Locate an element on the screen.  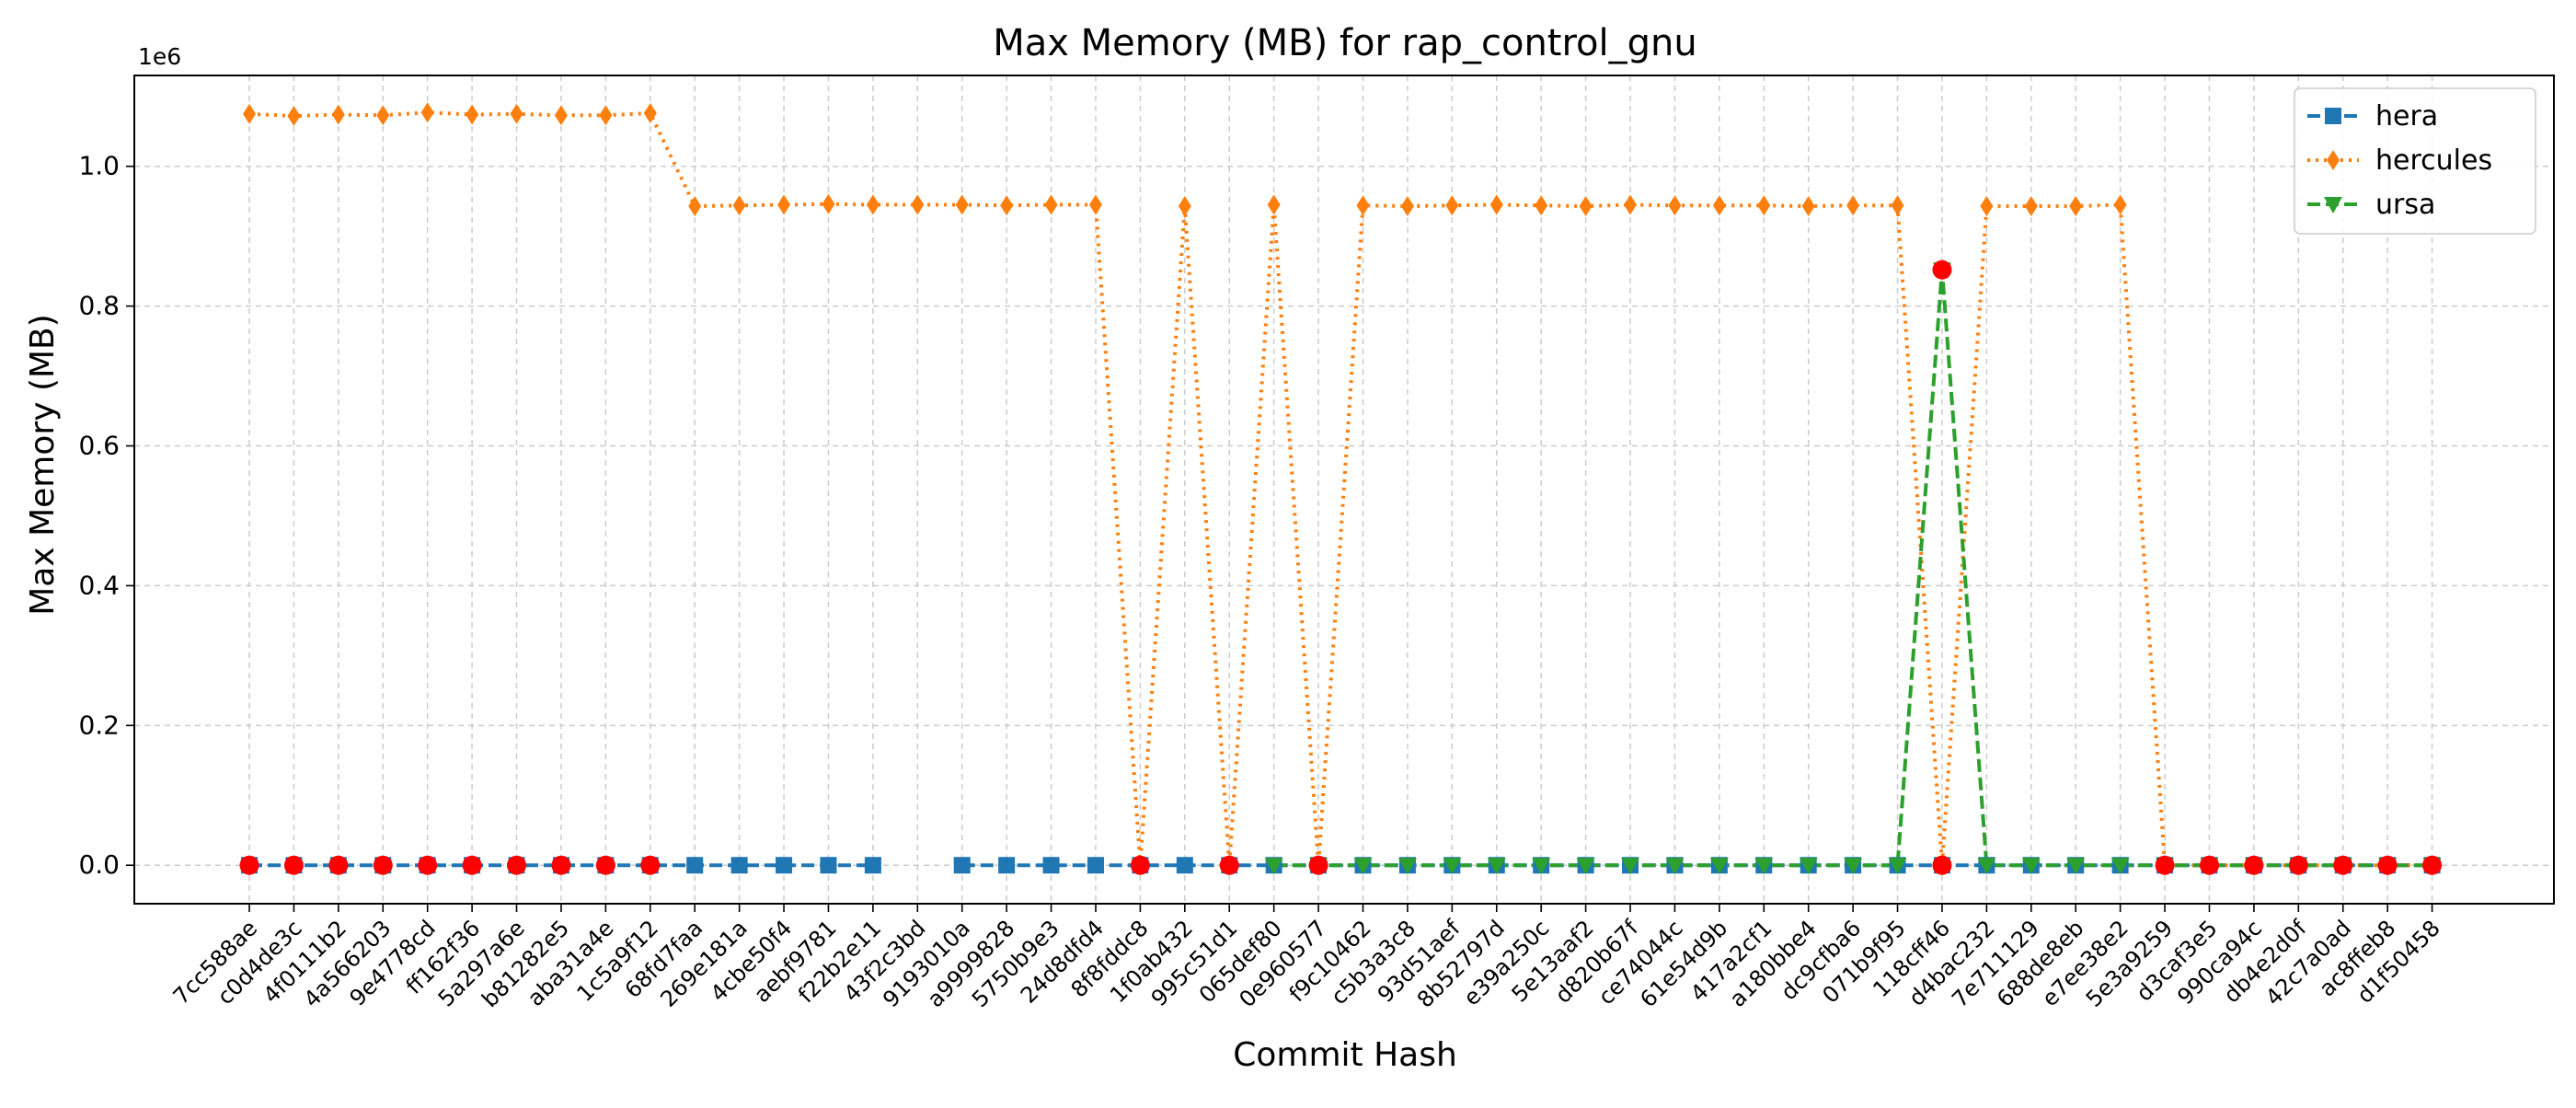
y-axis-scale-label: 1e6 is located at coordinates (159, 56).